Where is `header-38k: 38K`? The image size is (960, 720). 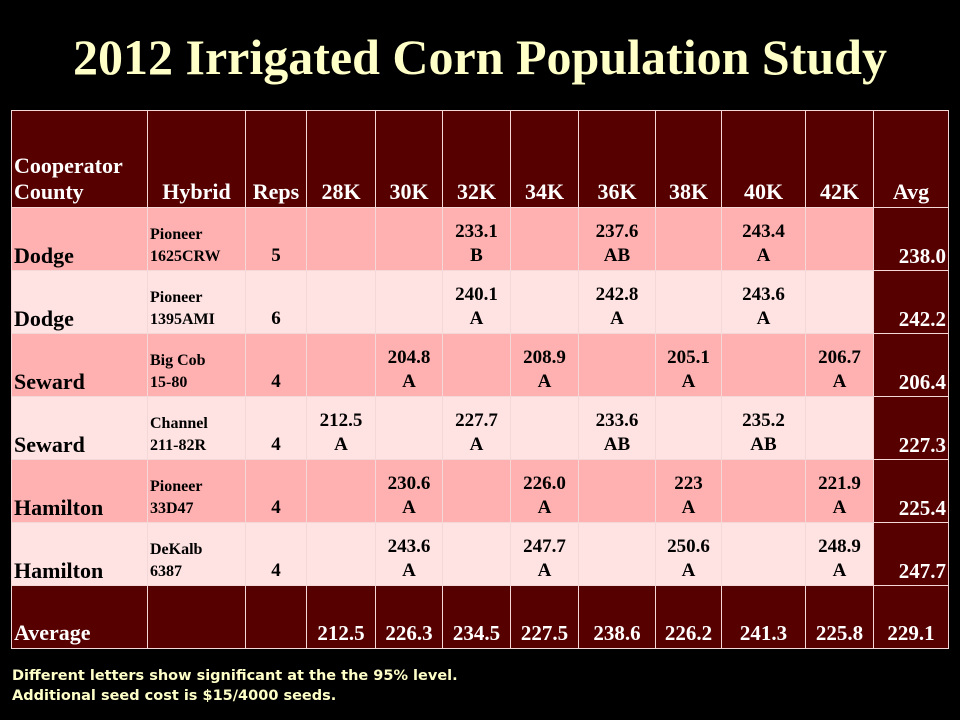
header-38k: 38K is located at coordinates (688, 159).